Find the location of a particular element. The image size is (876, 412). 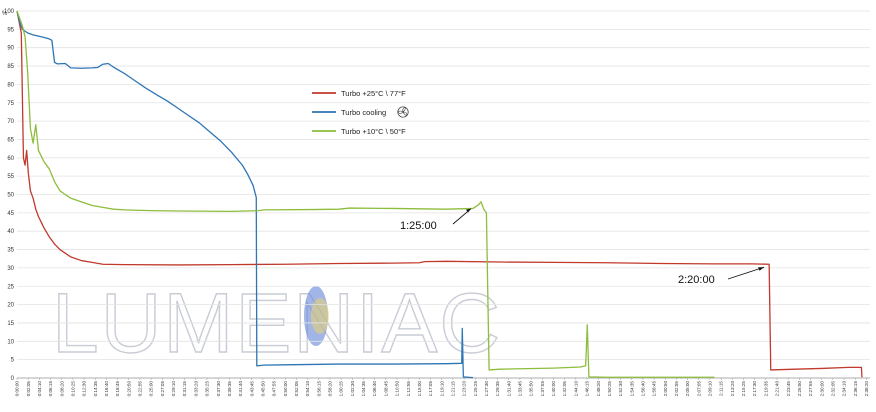

x-tick-label: 1:04:35 is located at coordinates (363, 389).